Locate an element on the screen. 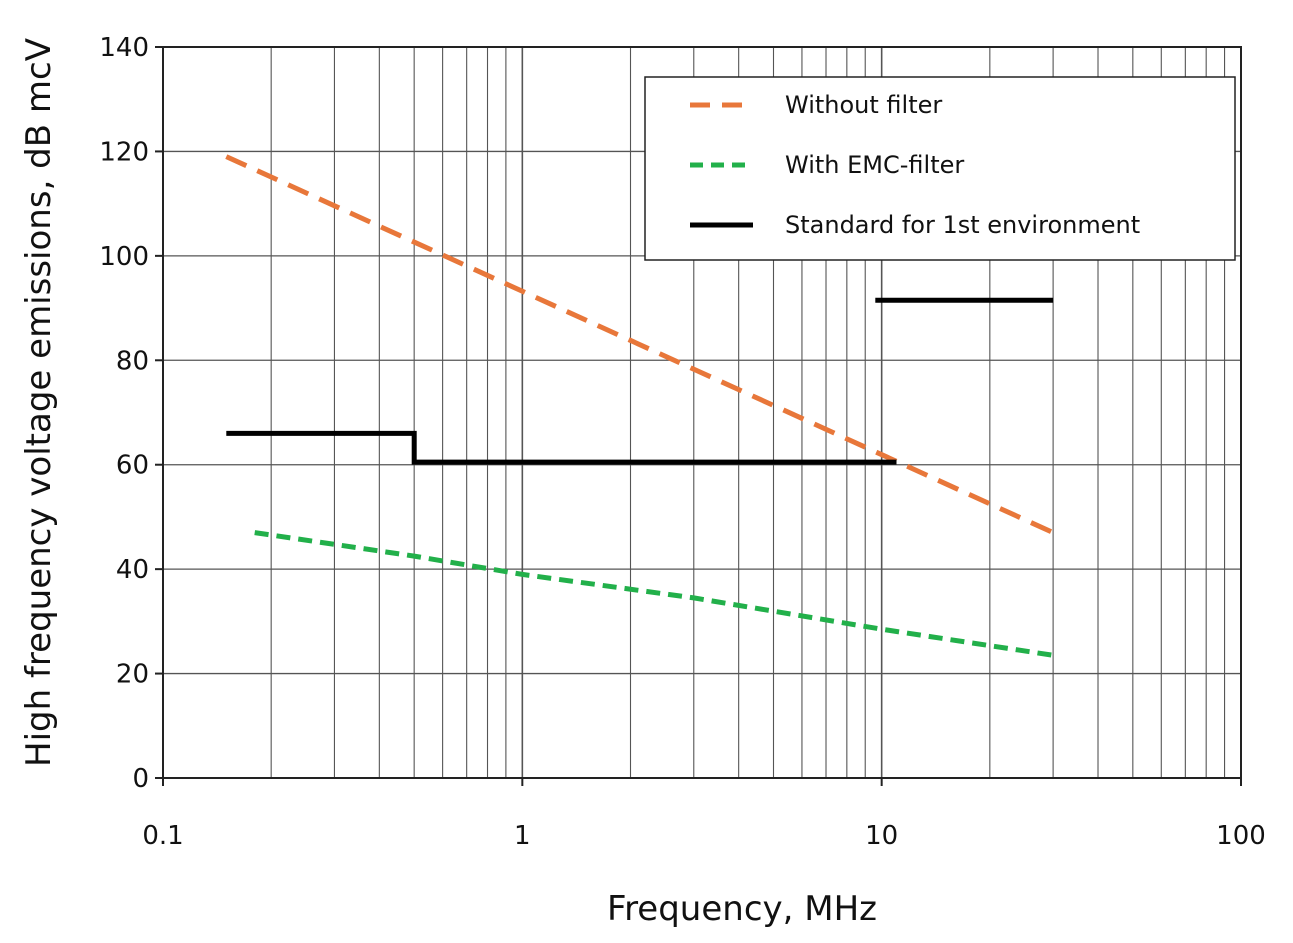 This screenshot has height=943, width=1293. y-tick-label: 20 is located at coordinates (132, 675).